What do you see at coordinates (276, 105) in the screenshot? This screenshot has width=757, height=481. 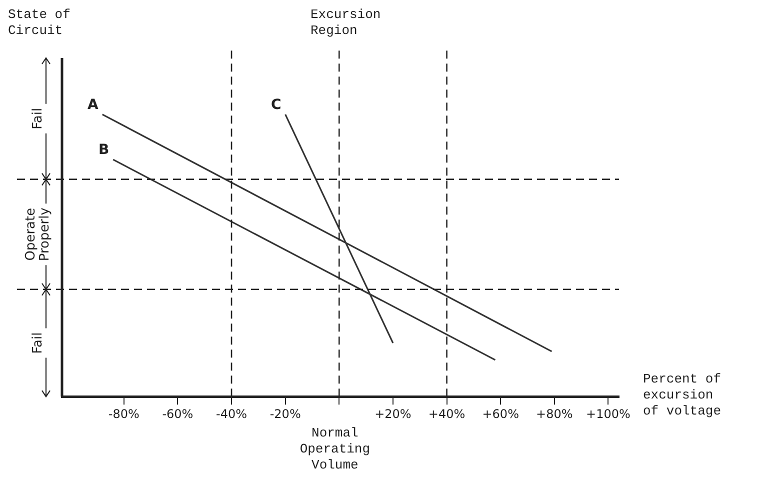 I see `series-label: C` at bounding box center [276, 105].